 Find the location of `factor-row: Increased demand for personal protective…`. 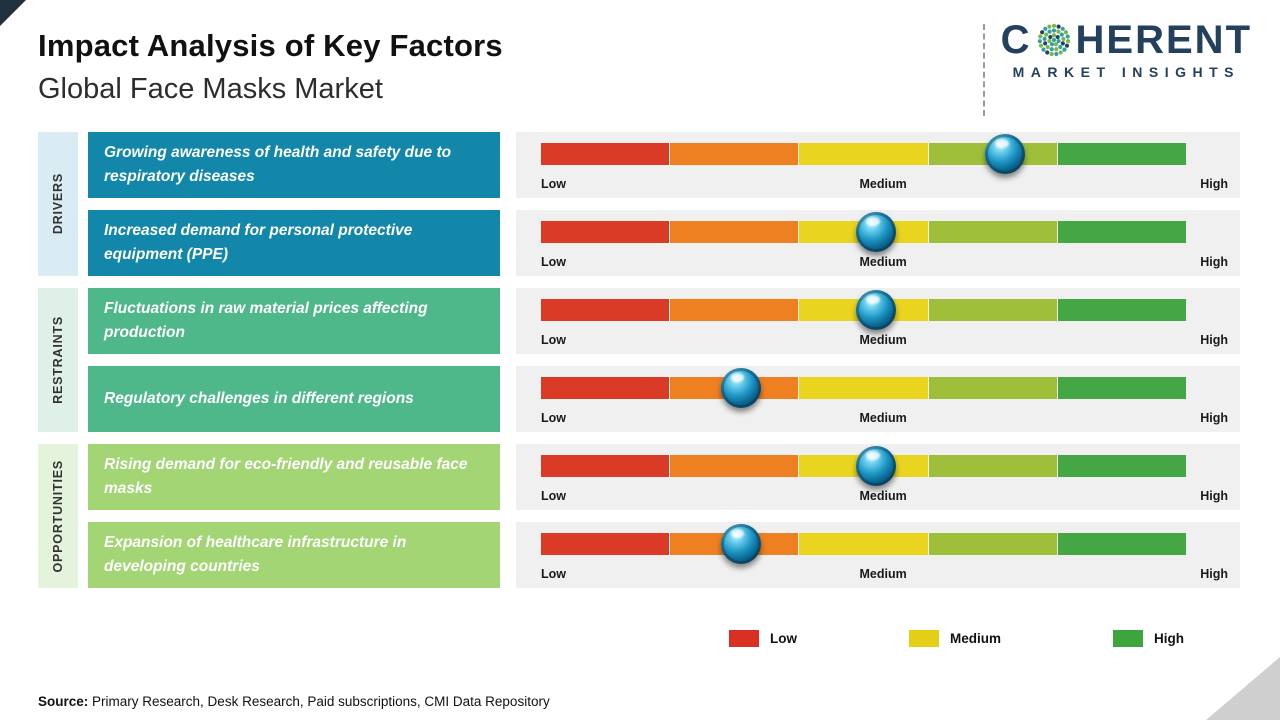

factor-row: Increased demand for personal protective… is located at coordinates (664, 243).